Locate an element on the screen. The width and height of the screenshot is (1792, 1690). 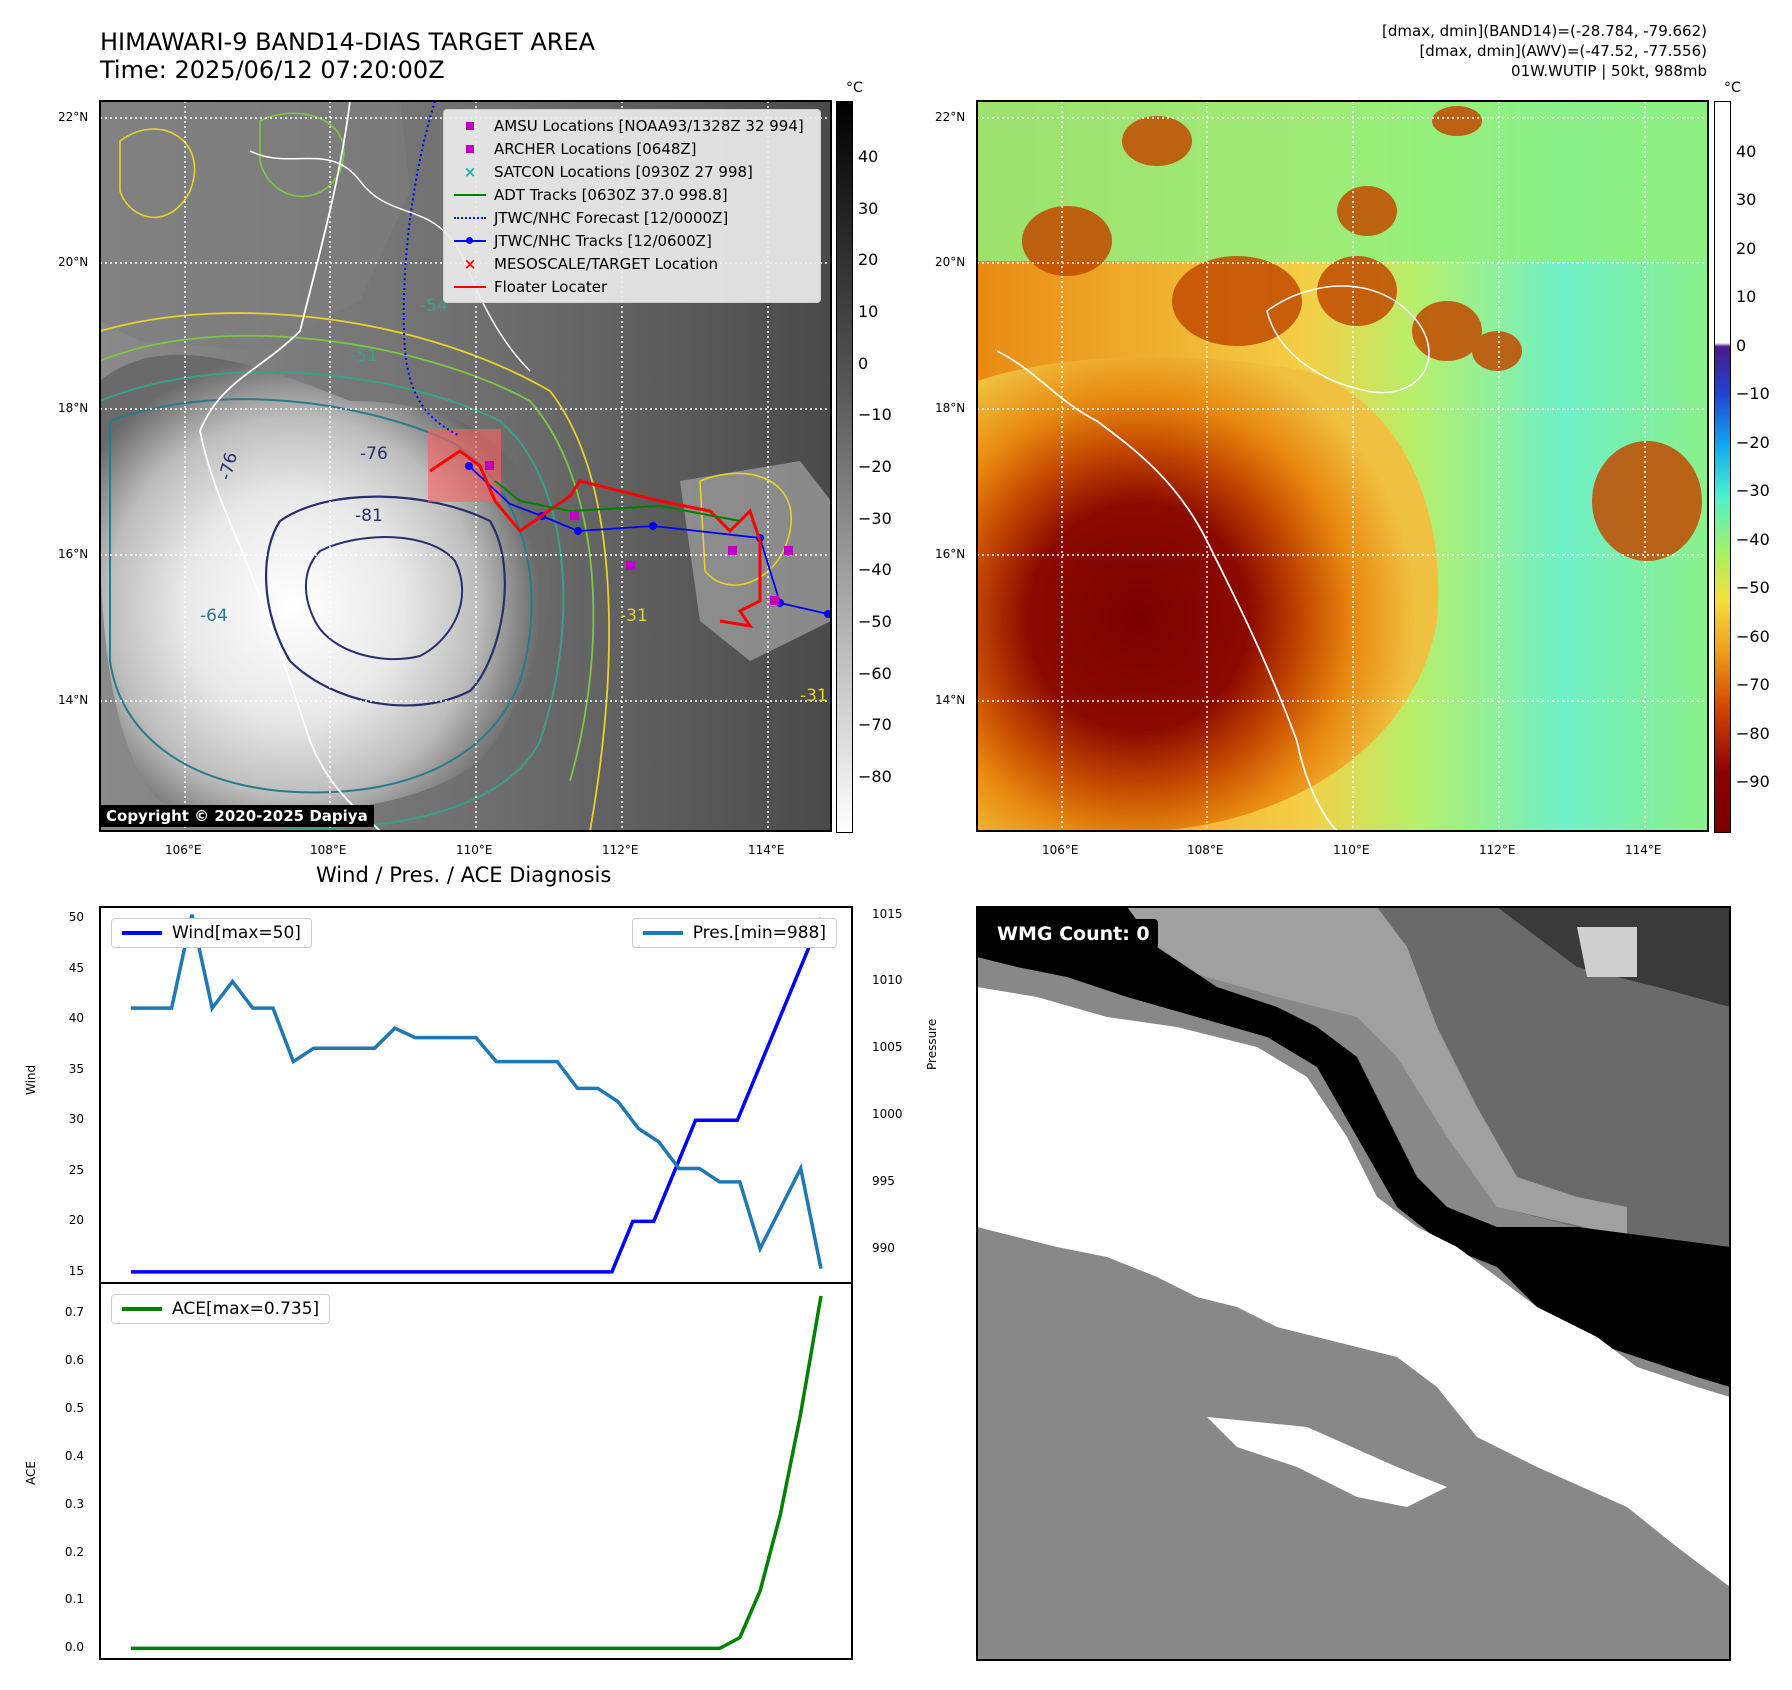
contour-label: -51 is located at coordinates (364, 356).